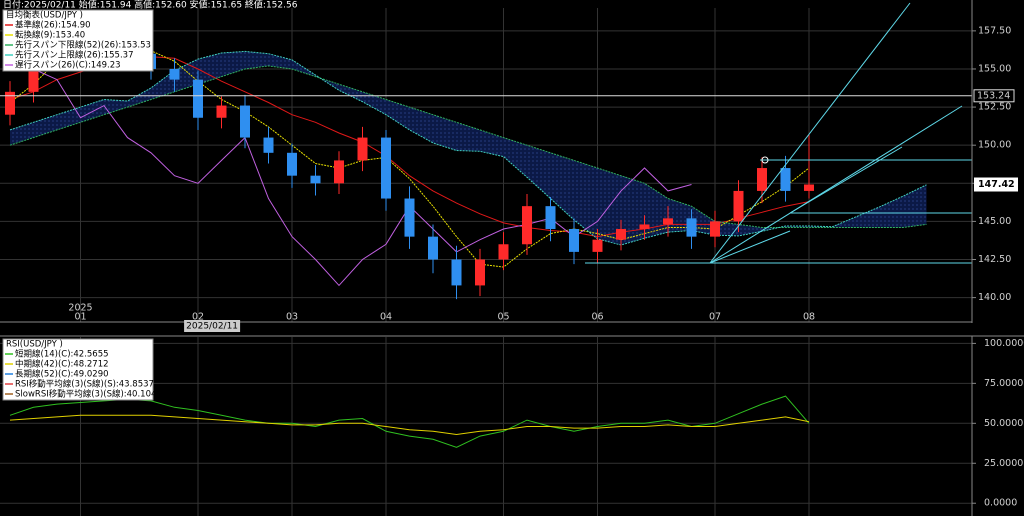 Image resolution: width=1024 pixels, height=516 pixels. Describe the element at coordinates (994, 297) in the screenshot. I see `y-tick-label: 140.00` at that location.